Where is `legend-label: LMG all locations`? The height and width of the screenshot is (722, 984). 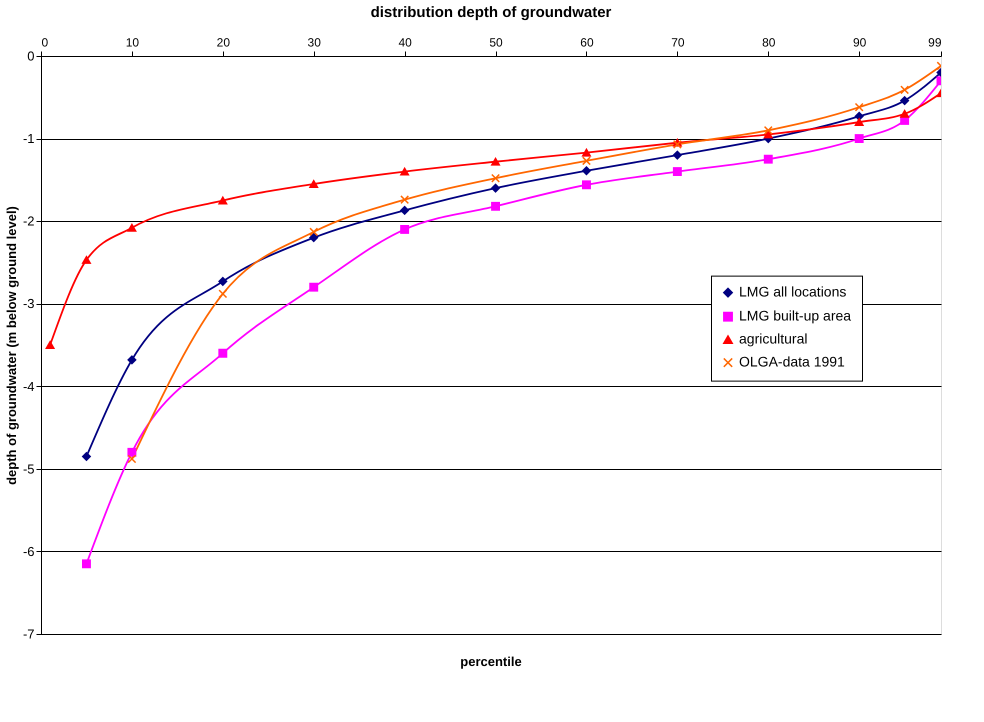 legend-label: LMG all locations is located at coordinates (792, 292).